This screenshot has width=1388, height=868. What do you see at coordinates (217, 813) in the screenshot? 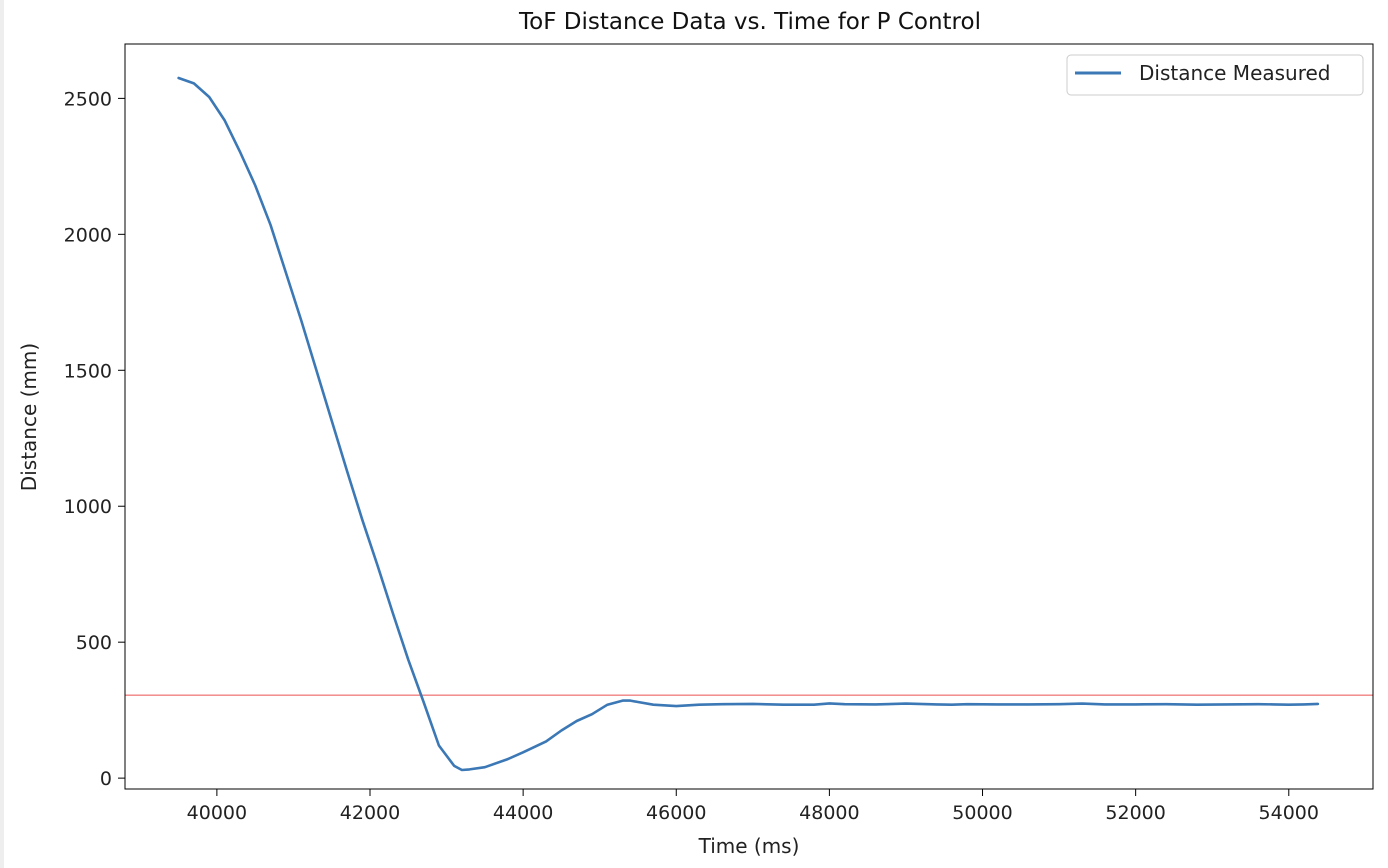
I see `x-tick-label: 40000` at bounding box center [217, 813].